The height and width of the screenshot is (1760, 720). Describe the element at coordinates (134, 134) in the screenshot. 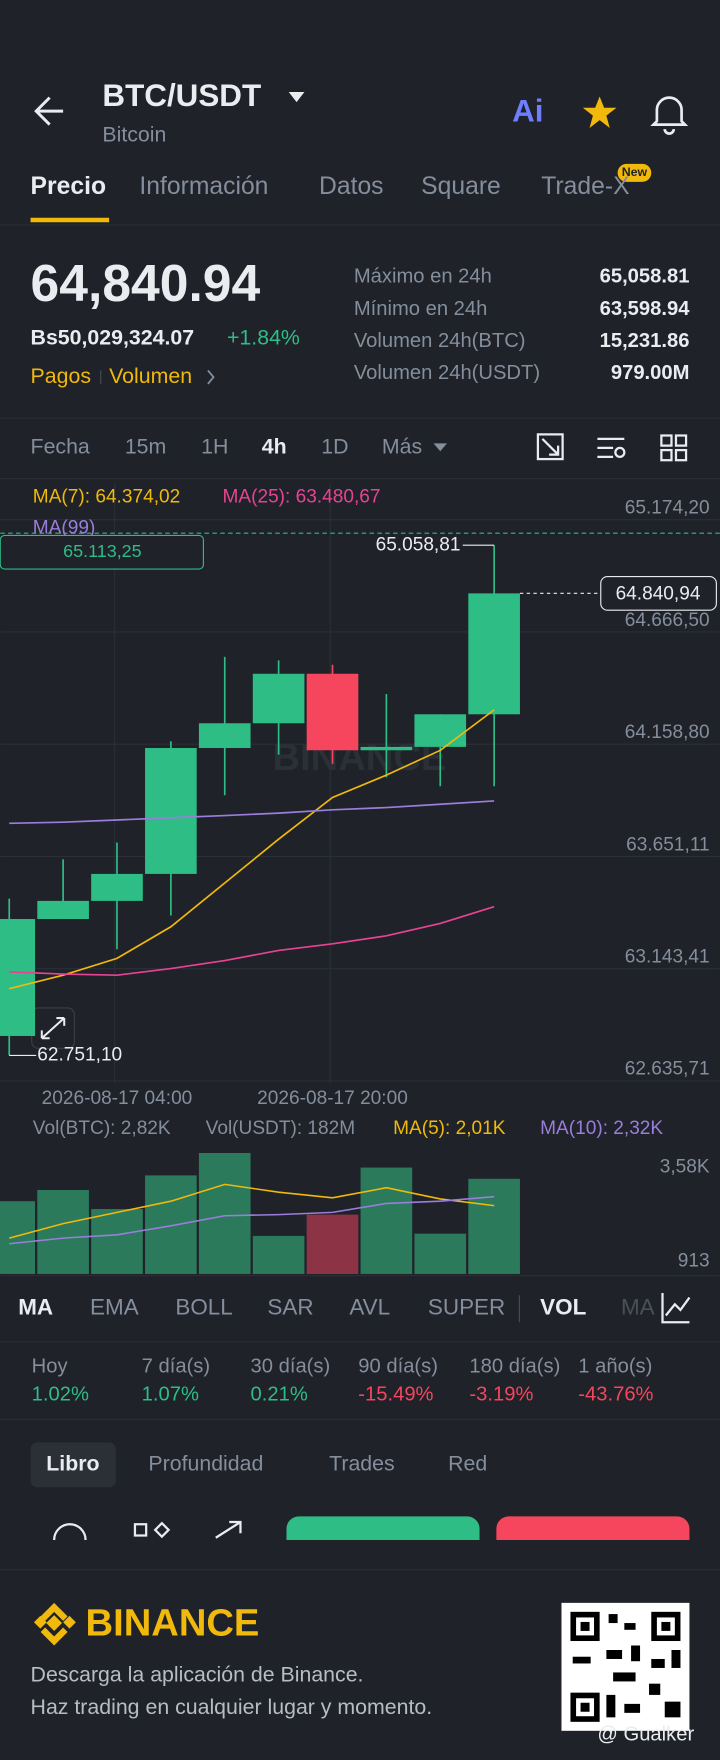

I see `pair-subtitle: Bitcoin` at that location.